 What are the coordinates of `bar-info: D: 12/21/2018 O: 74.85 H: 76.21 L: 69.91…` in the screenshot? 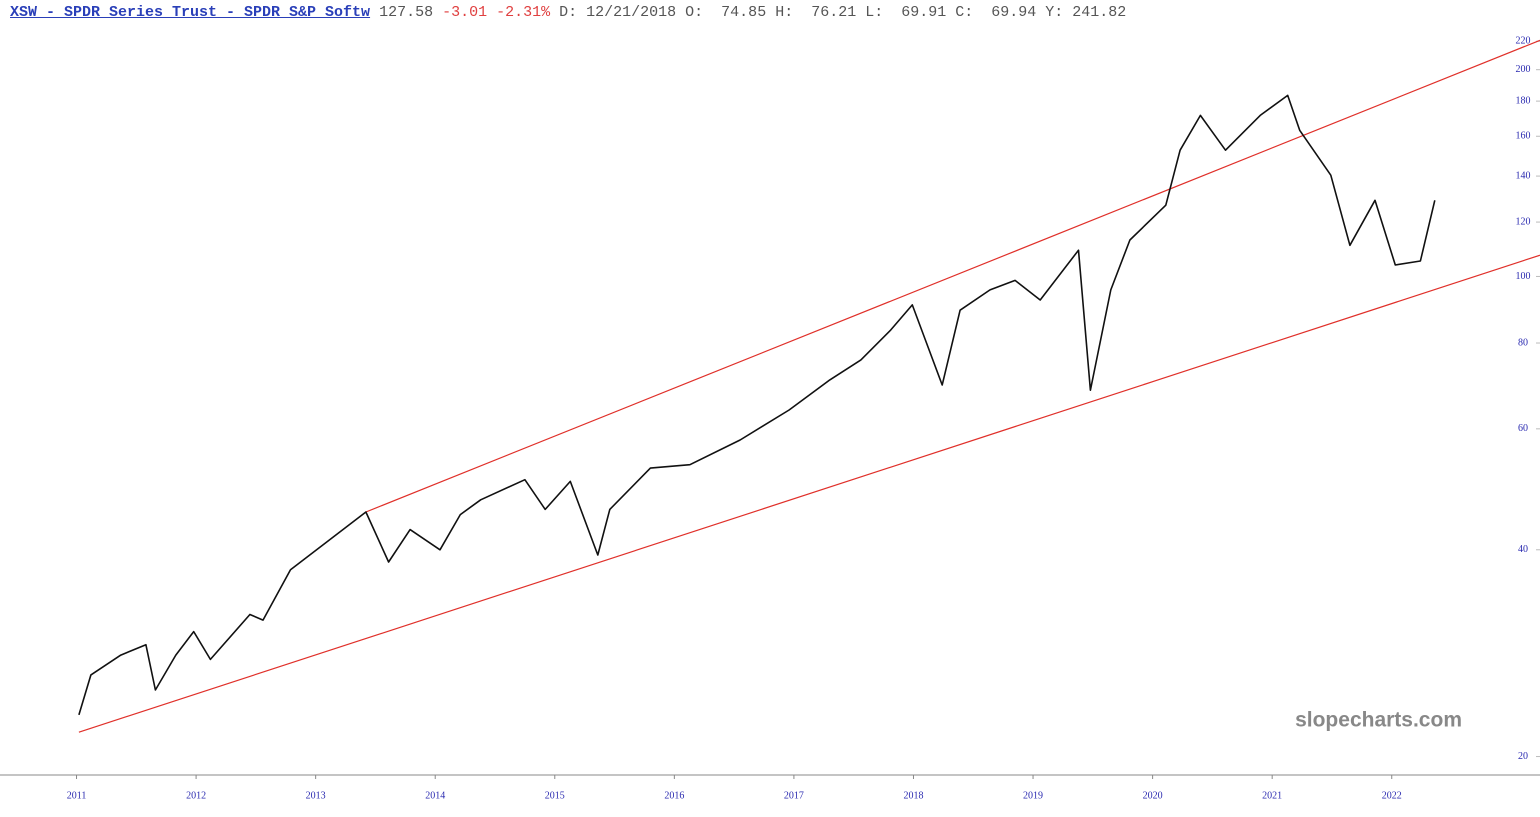 It's located at (843, 12).